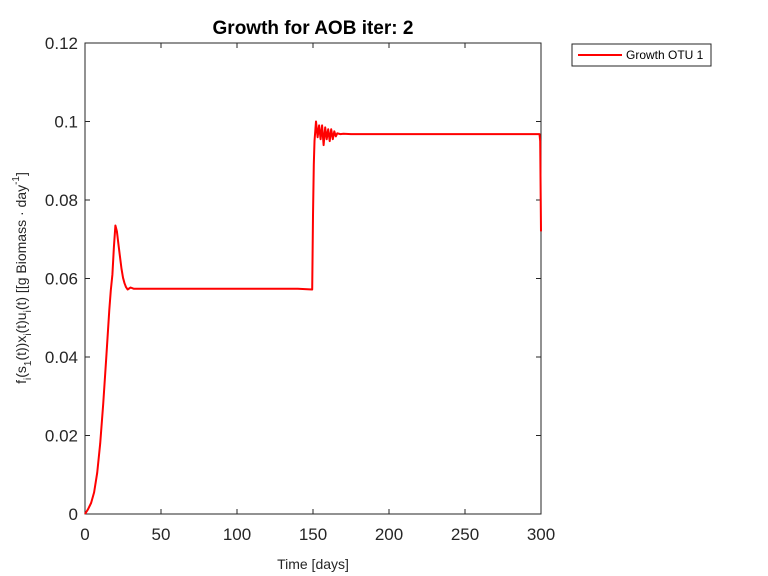 The image size is (768, 576). Describe the element at coordinates (61, 357) in the screenshot. I see `y-tick-label: 0.04` at that location.